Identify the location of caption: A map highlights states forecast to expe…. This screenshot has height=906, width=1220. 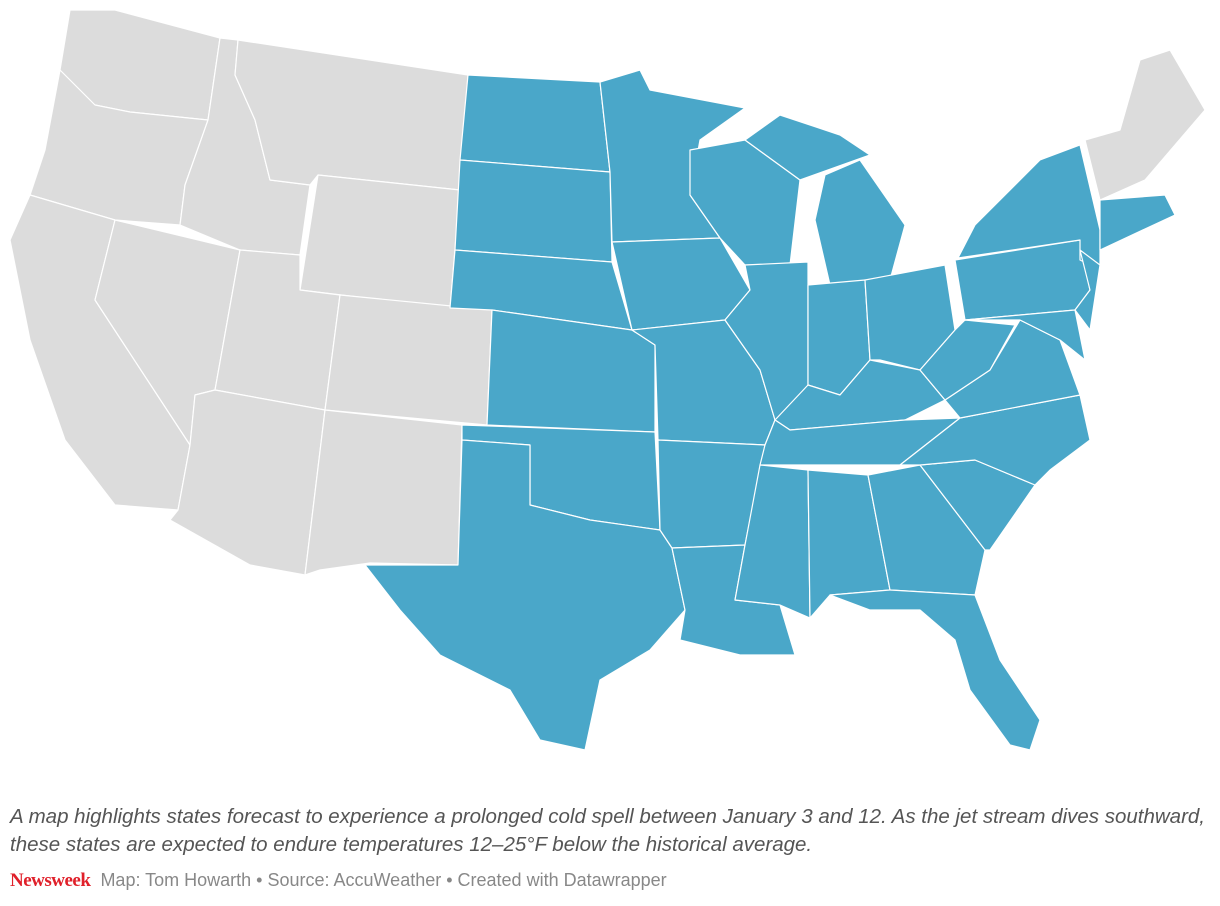
(608, 830).